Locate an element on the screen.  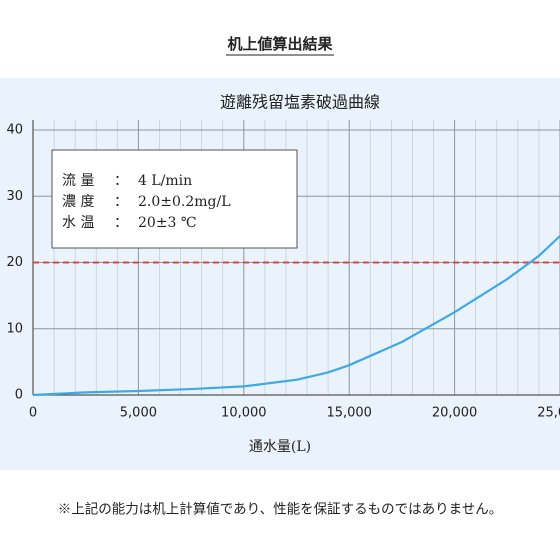
legend-box is located at coordinates (174, 199).